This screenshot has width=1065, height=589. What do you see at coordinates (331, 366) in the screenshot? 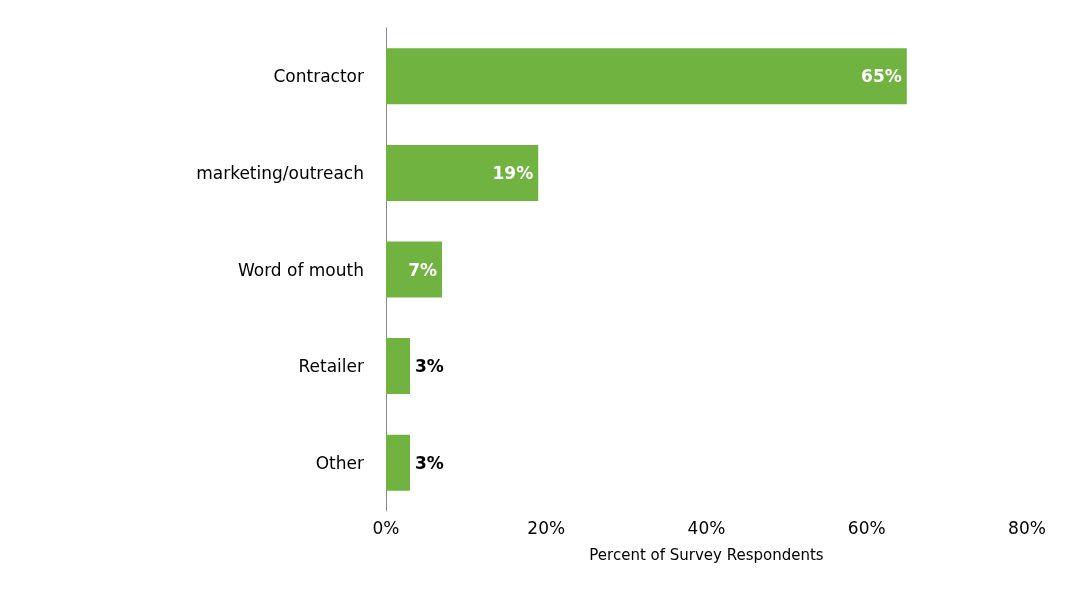
I see `y-tick-label: Retailer` at bounding box center [331, 366].